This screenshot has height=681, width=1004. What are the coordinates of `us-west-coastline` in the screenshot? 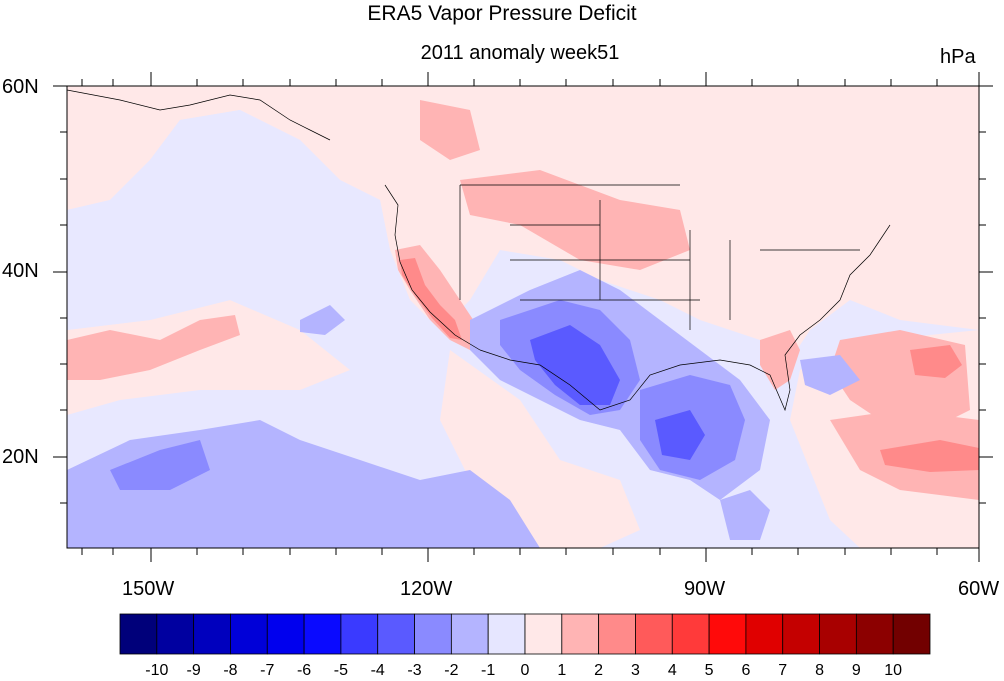 It's located at (432, 267).